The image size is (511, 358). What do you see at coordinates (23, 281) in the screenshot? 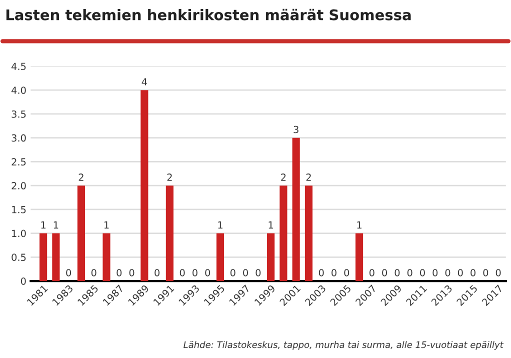
I see `y-tick-label: 0` at bounding box center [23, 281].